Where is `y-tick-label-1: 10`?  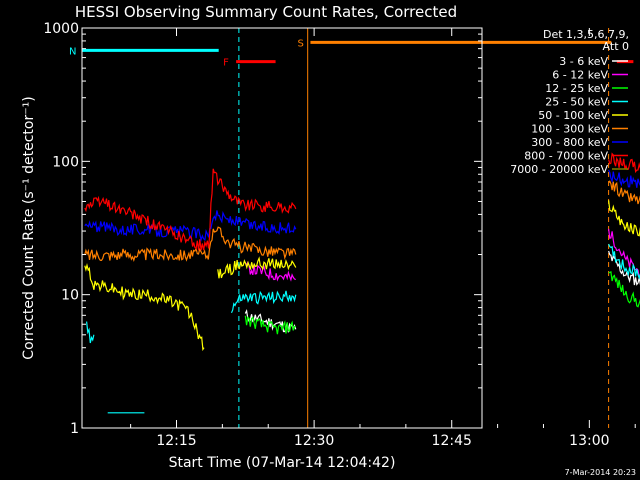 y-tick-label-1: 10 is located at coordinates (70, 296).